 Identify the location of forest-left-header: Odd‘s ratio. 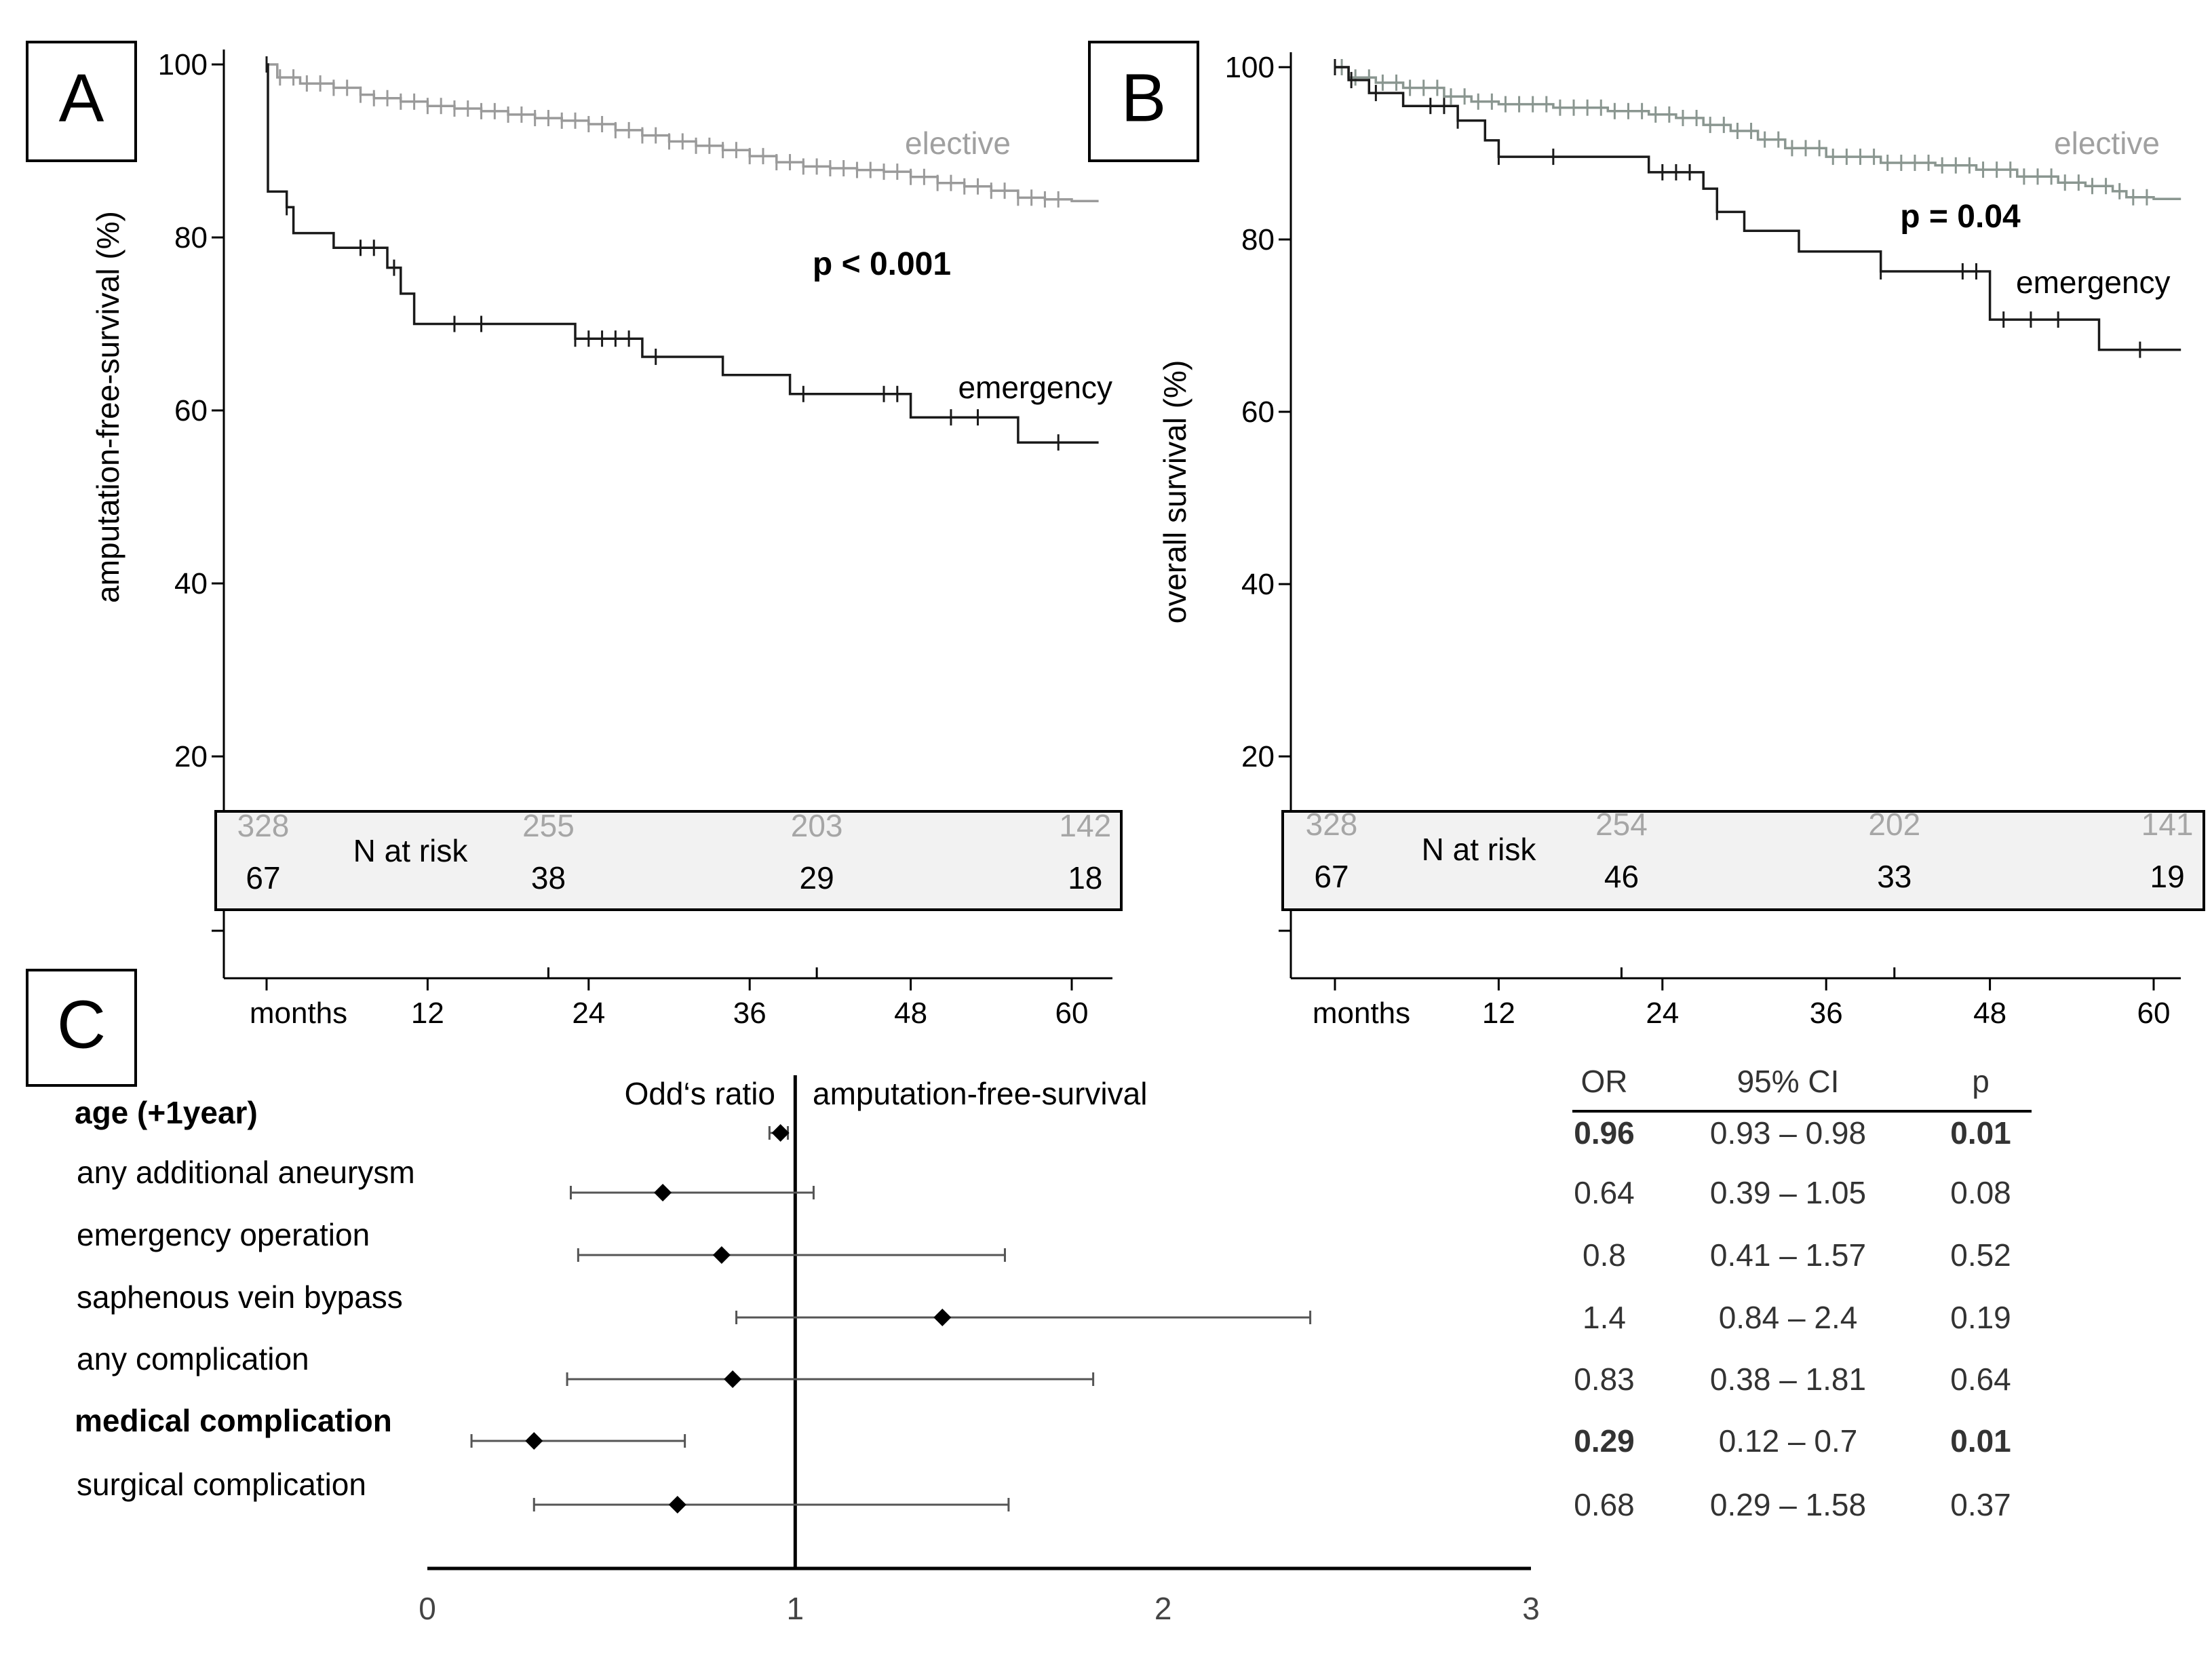
(700, 1093).